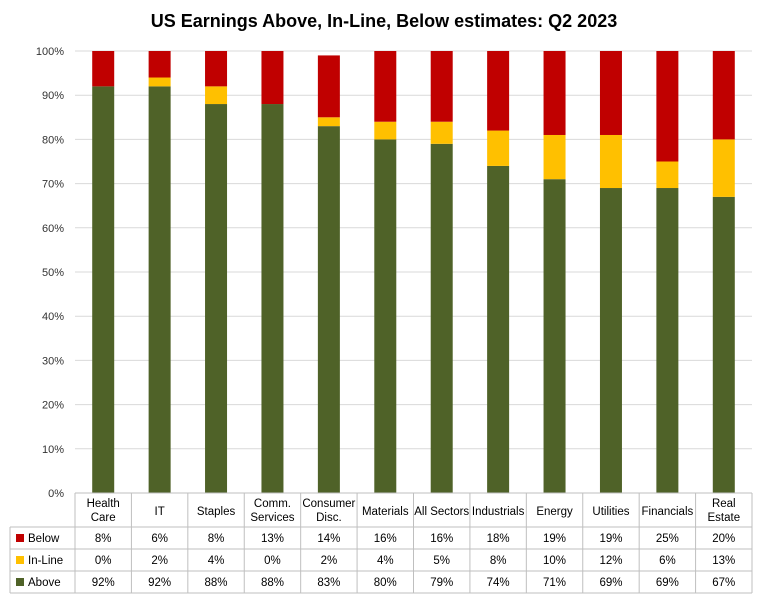 This screenshot has height=594, width=767. What do you see at coordinates (554, 583) in the screenshot?
I see `table-cell: 71%` at bounding box center [554, 583].